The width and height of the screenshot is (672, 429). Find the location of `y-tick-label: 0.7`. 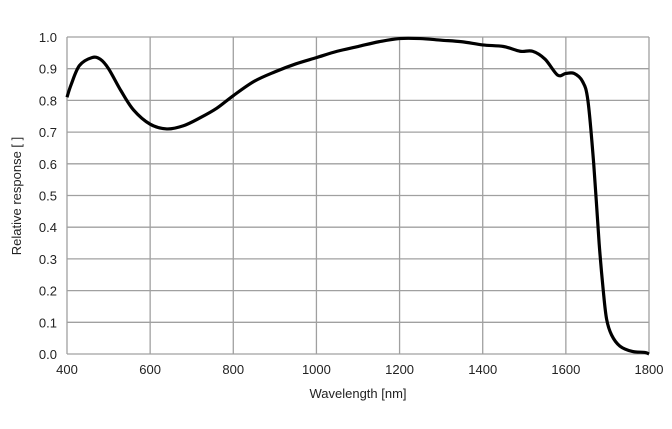

y-tick-label: 0.7 is located at coordinates (48, 132).